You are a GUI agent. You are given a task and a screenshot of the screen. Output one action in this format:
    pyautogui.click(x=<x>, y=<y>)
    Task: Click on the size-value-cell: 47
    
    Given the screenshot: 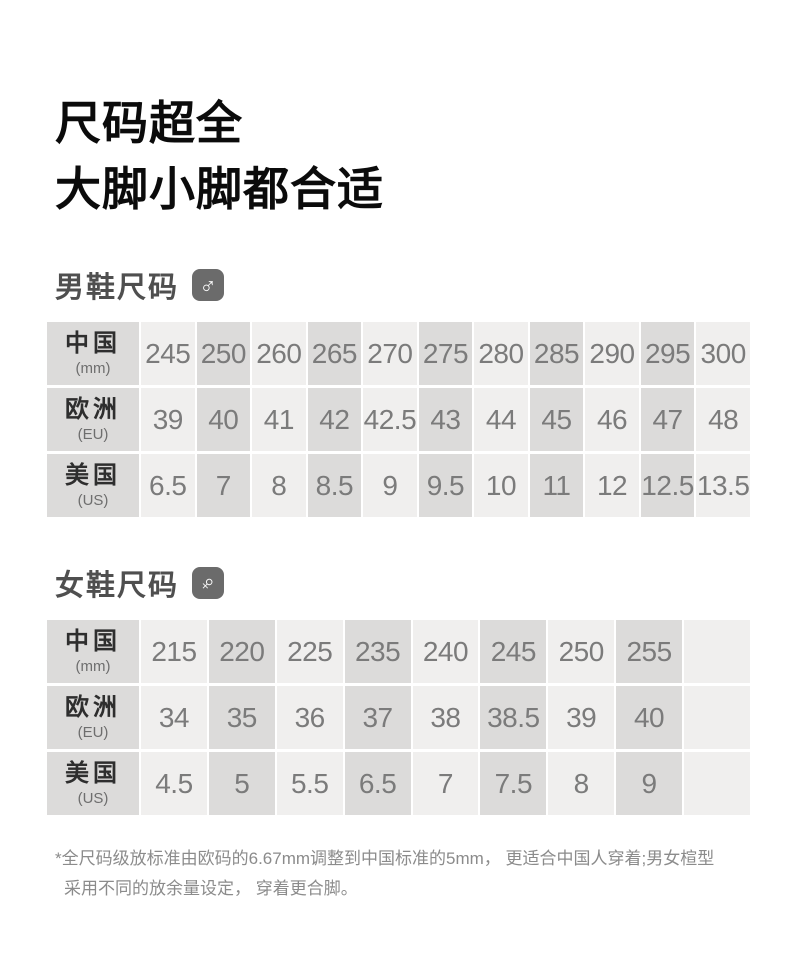 What is the action you would take?
    pyautogui.click(x=667, y=420)
    